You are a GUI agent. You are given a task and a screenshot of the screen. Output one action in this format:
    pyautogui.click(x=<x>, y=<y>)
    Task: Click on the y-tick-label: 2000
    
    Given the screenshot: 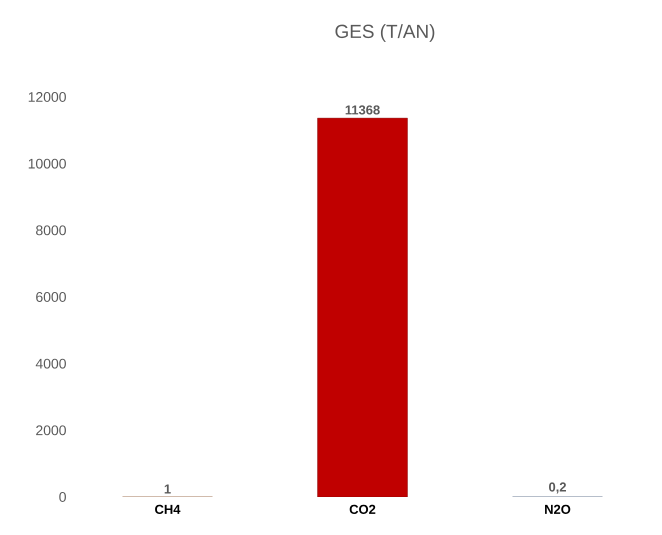 What is the action you would take?
    pyautogui.click(x=51, y=430)
    